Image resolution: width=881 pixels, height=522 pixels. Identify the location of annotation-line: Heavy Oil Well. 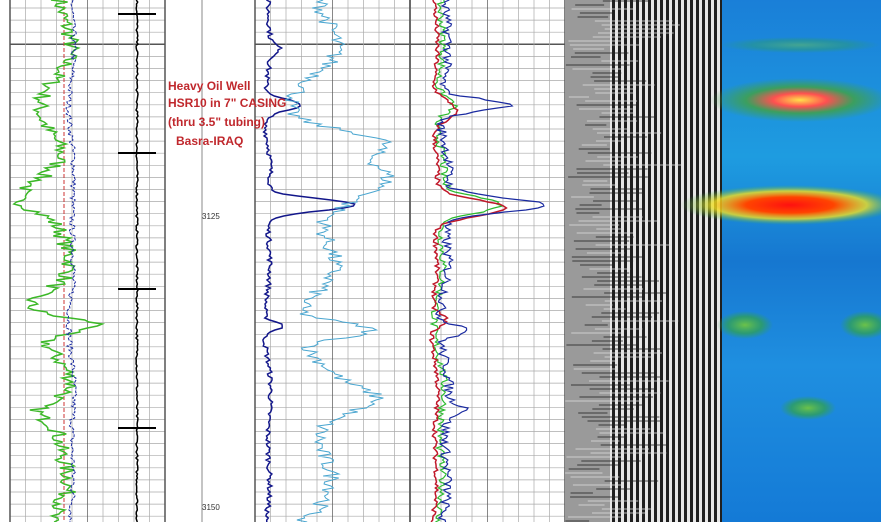
(209, 86).